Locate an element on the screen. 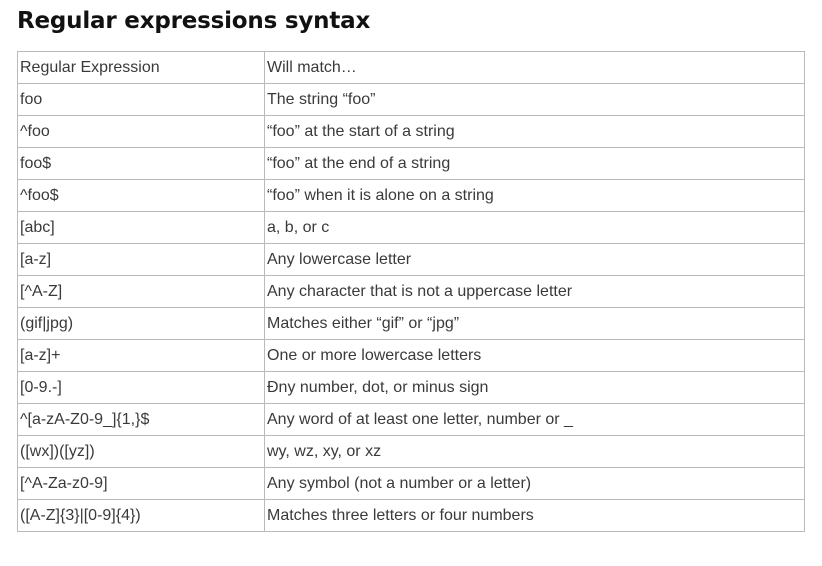  page-title: Regular expressions syntax is located at coordinates (194, 21).